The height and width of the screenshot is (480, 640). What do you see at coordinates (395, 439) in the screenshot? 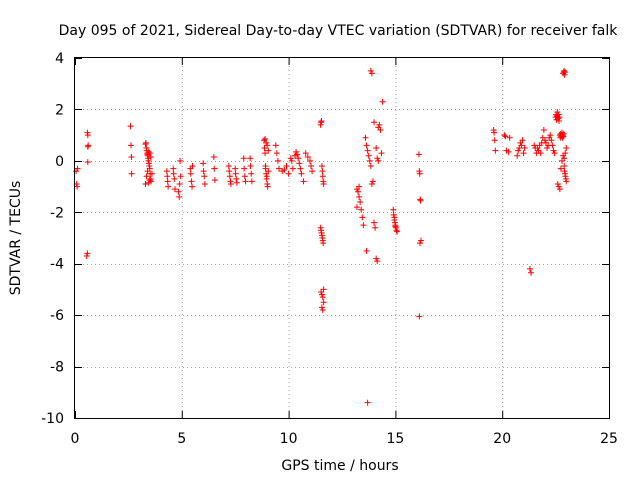
I see `x-tick-label: 15` at bounding box center [395, 439].